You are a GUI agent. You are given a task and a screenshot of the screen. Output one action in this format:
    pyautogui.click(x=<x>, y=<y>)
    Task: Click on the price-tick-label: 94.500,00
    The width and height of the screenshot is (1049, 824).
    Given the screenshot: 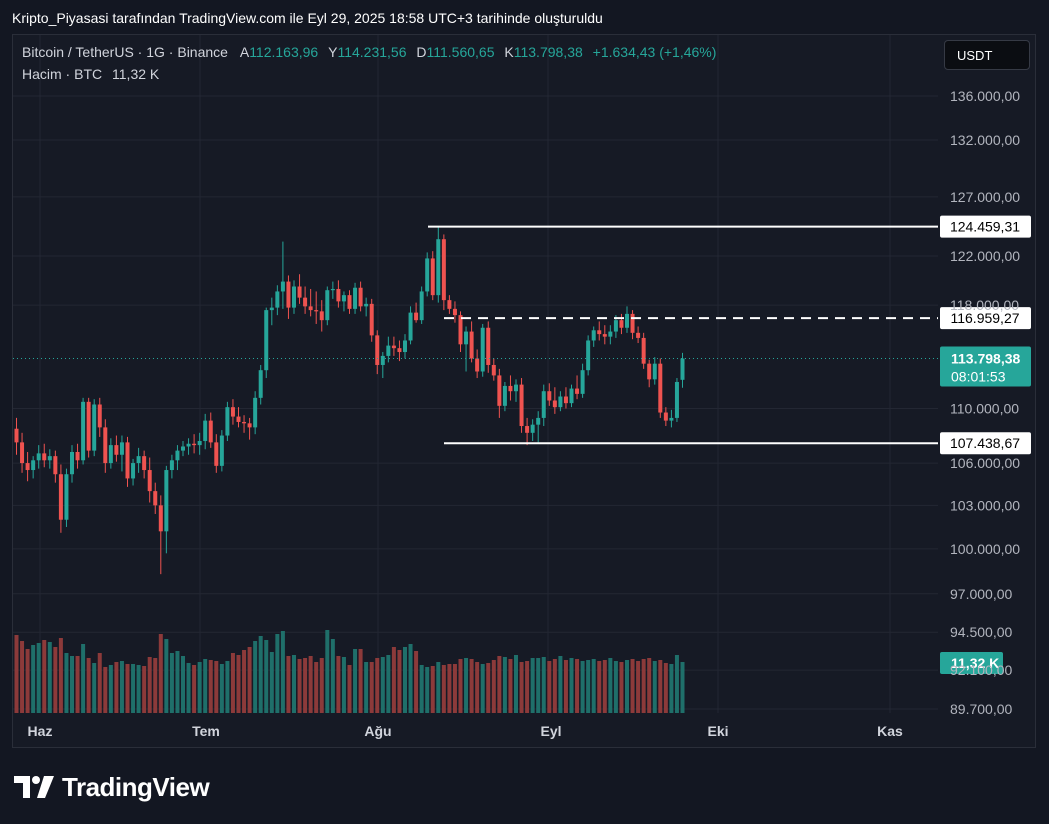 What is the action you would take?
    pyautogui.click(x=981, y=632)
    